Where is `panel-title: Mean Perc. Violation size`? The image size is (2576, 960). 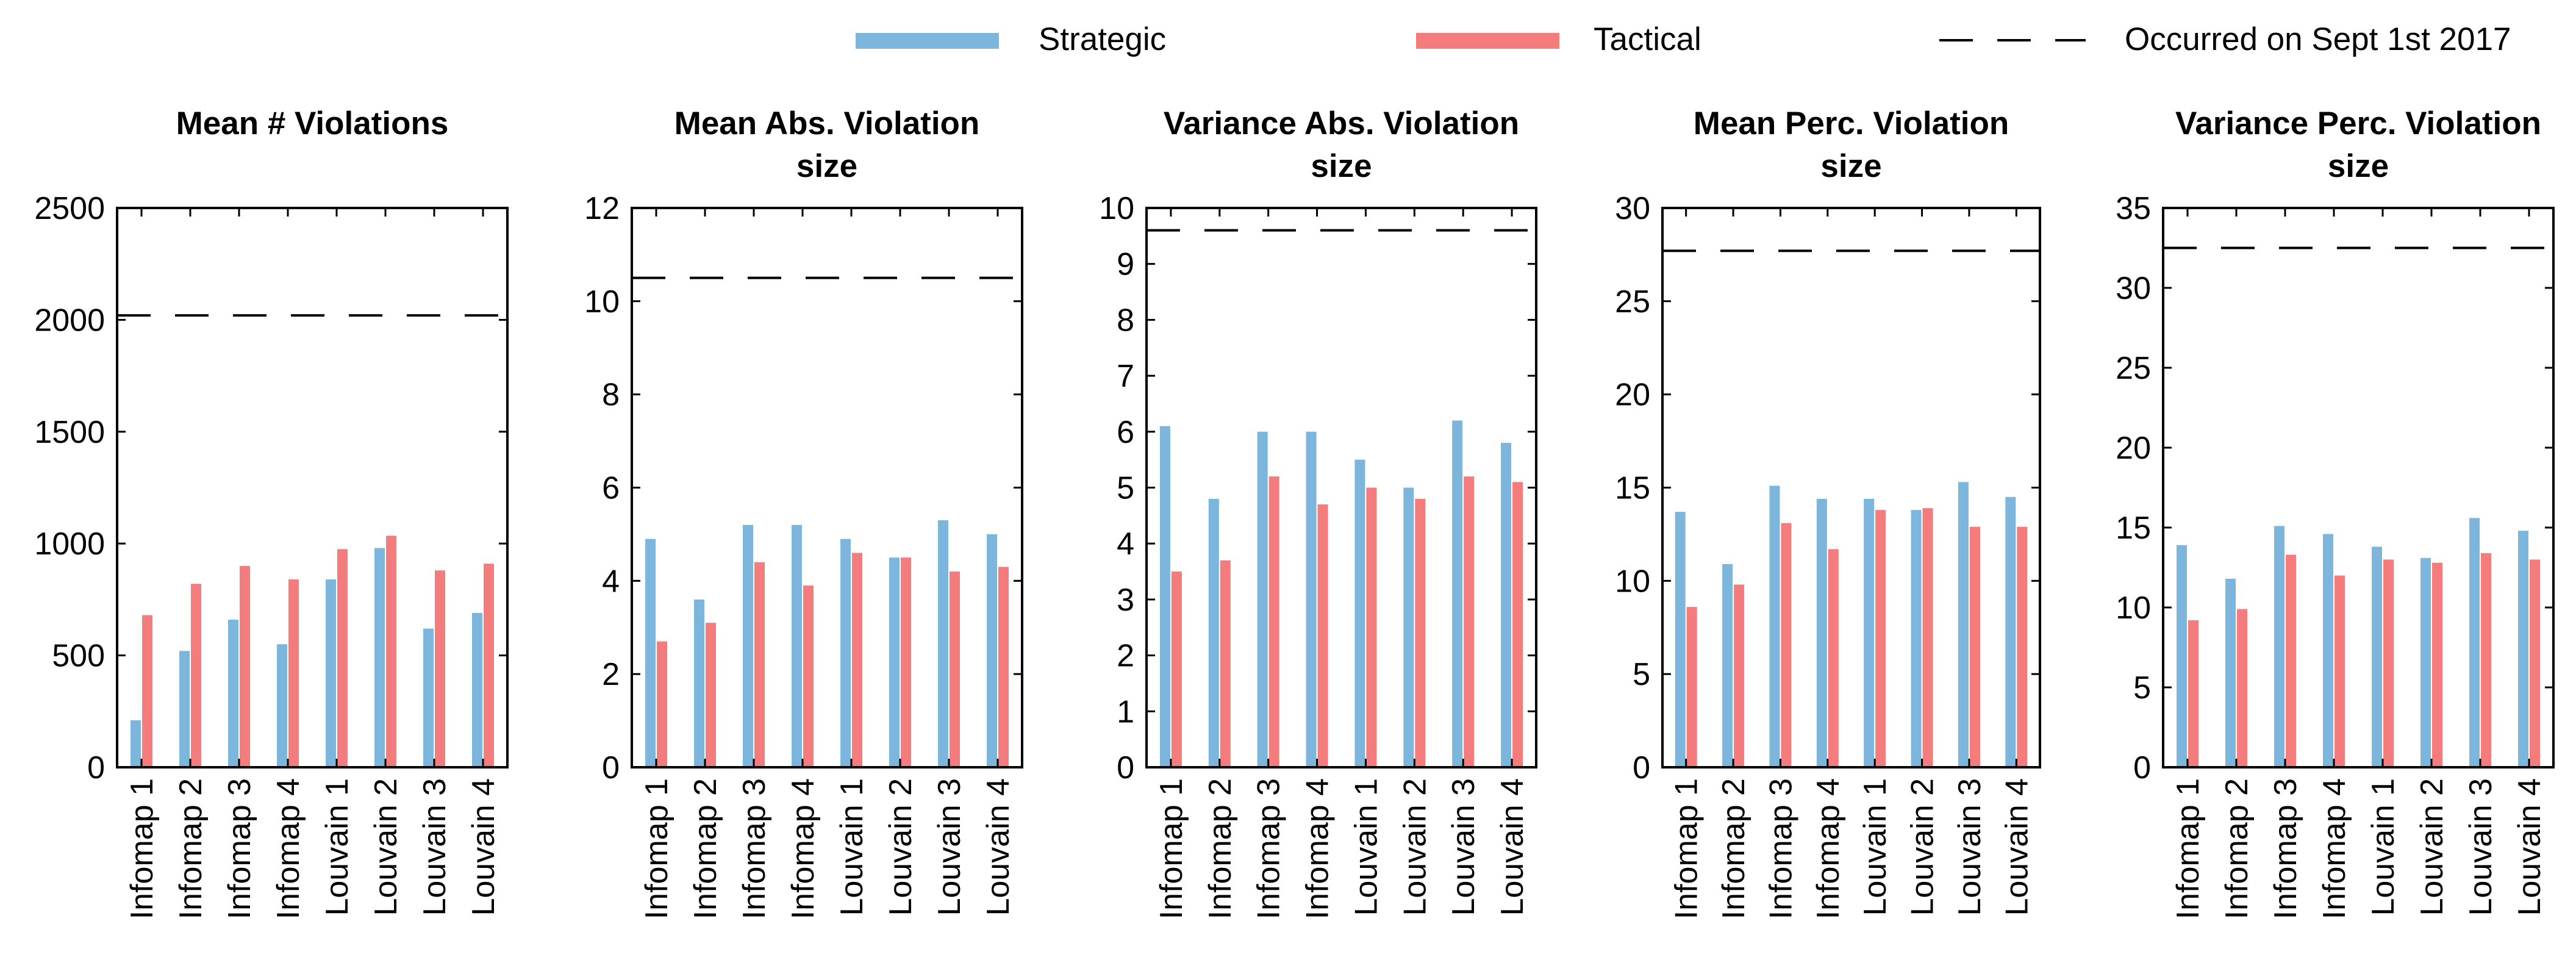 panel-title: Mean Perc. Violation size is located at coordinates (1851, 145).